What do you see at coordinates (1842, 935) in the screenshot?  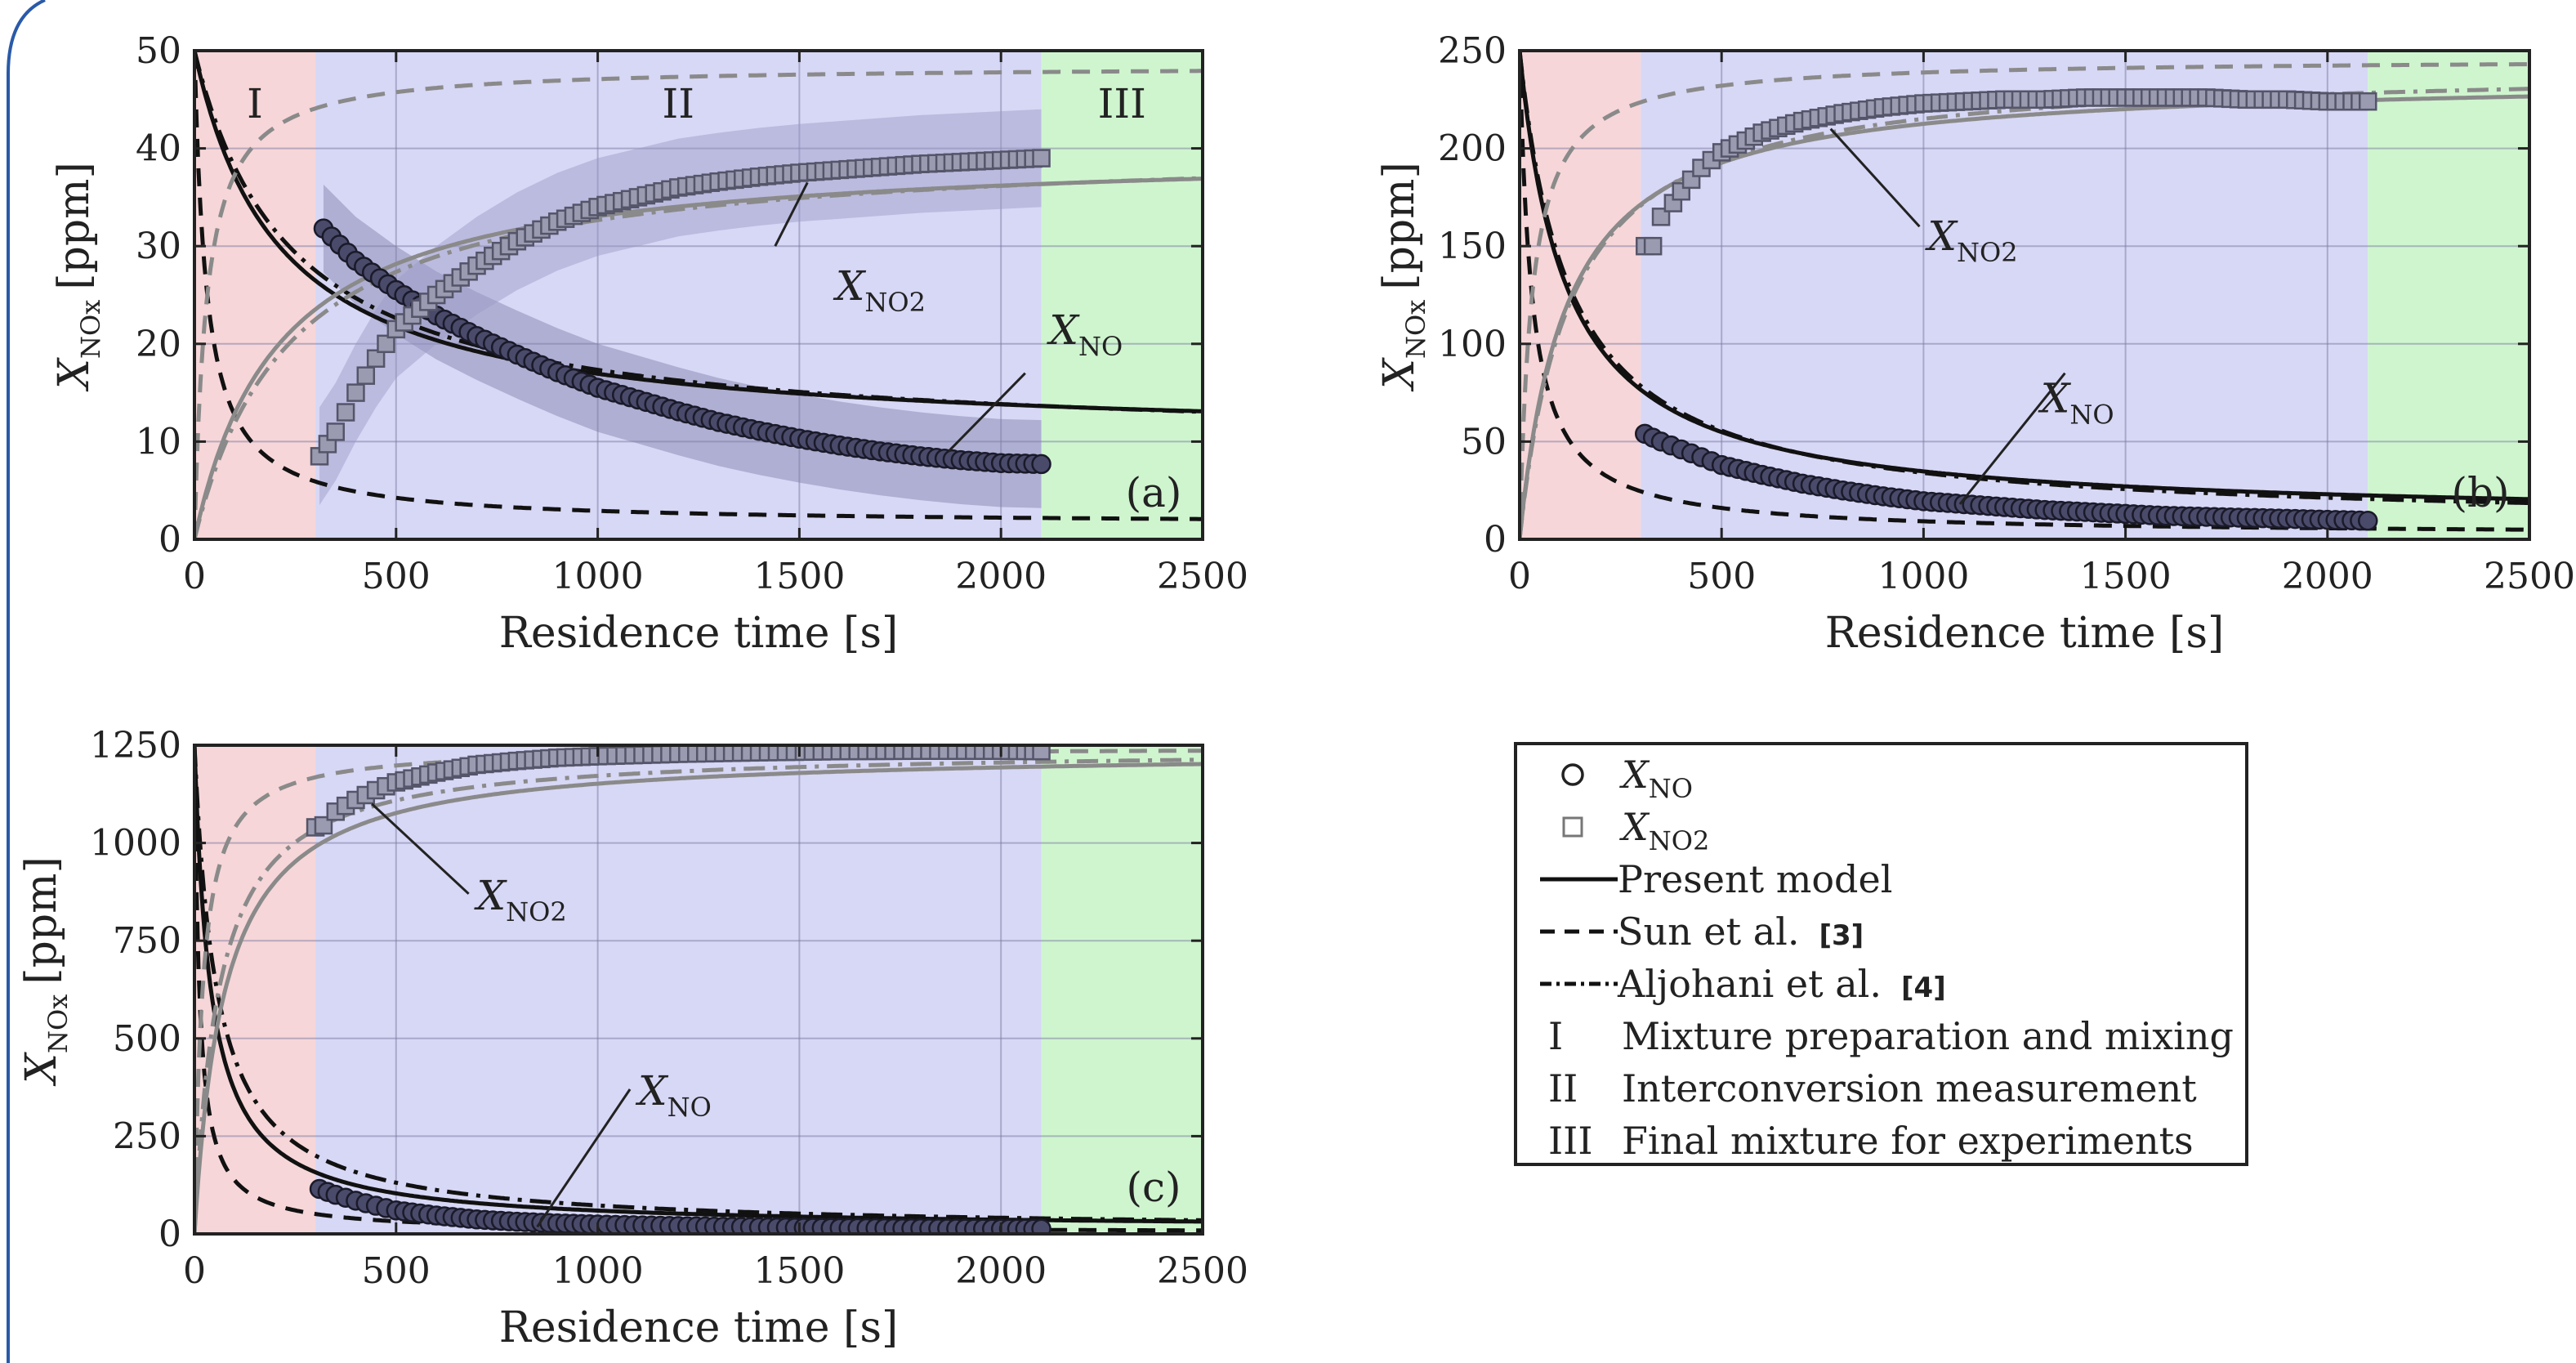 I see `legend-reference: [3]` at bounding box center [1842, 935].